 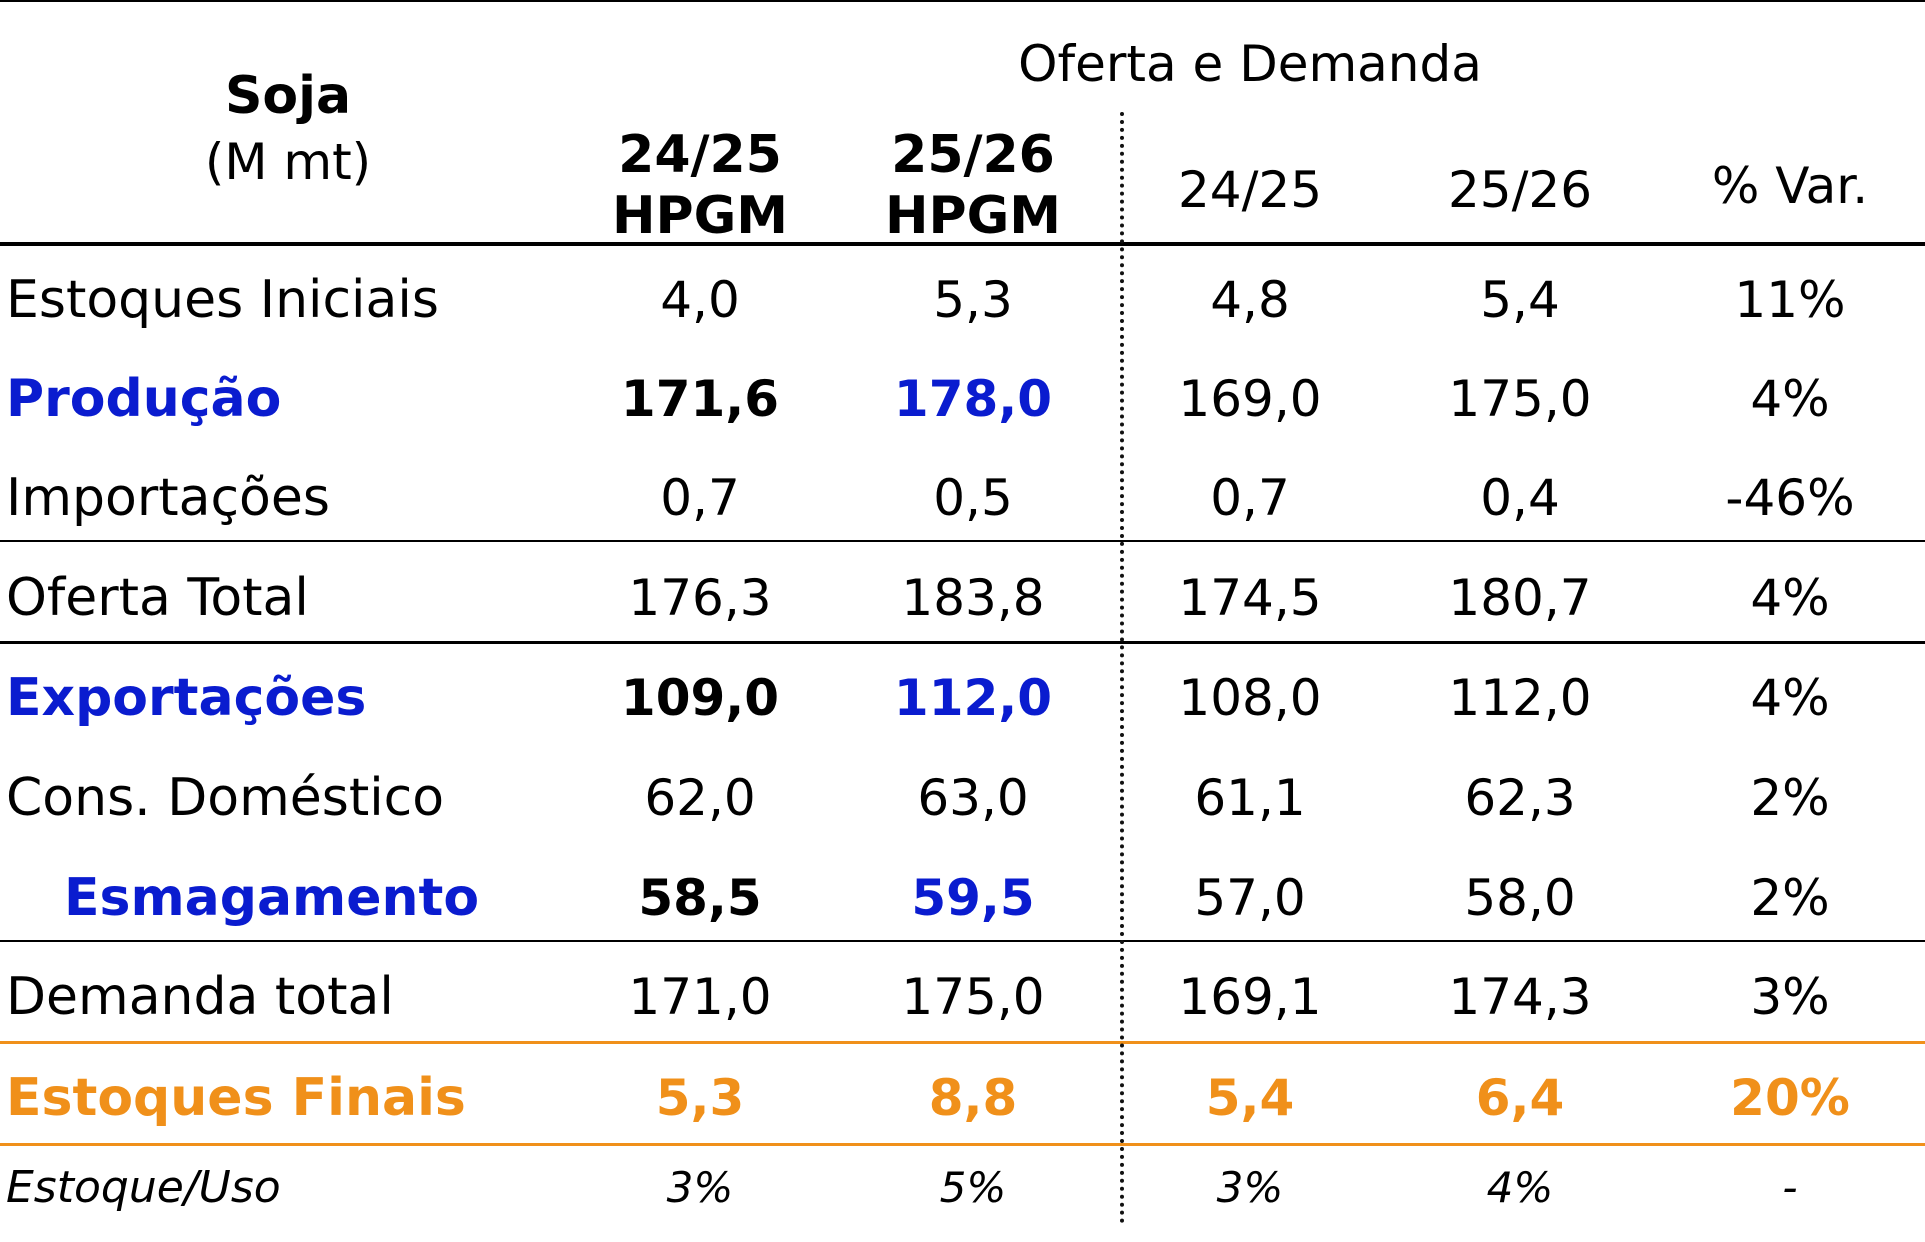 I want to click on cell-estoque-uso-col2: 5%, so click(x=973, y=1187).